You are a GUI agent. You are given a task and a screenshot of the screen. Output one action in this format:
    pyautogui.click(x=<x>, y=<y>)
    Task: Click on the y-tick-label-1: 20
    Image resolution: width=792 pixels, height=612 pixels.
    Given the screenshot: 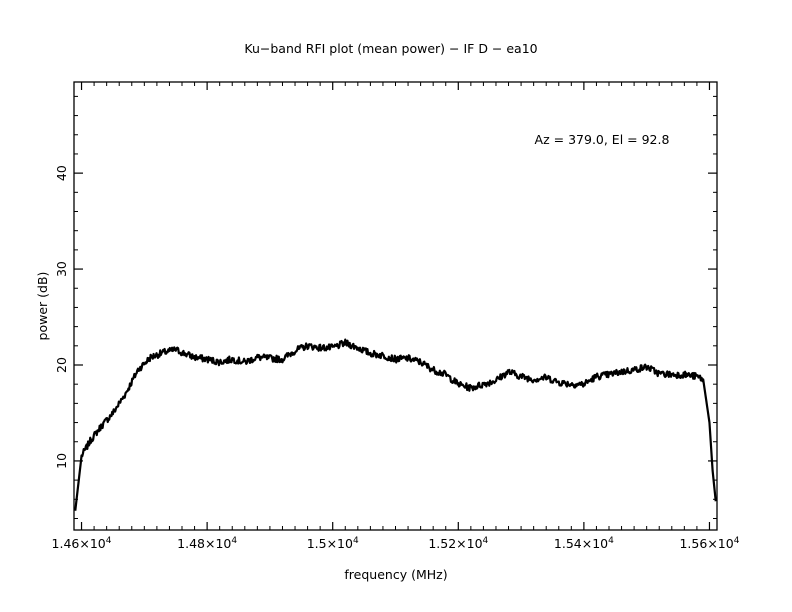 What is the action you would take?
    pyautogui.click(x=61, y=365)
    